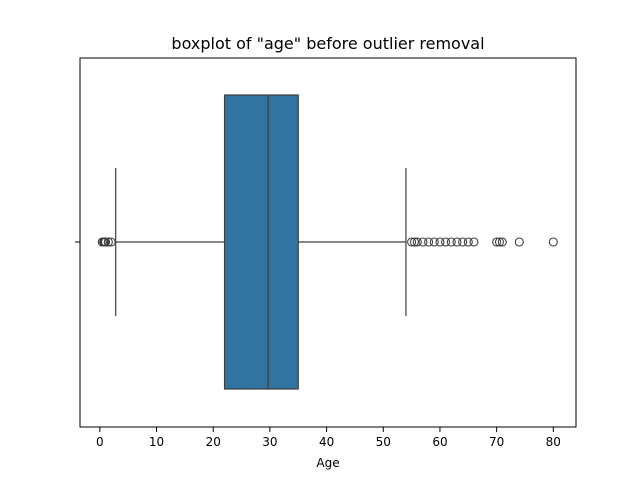 This screenshot has width=640, height=480. Describe the element at coordinates (326, 442) in the screenshot. I see `x-tick-label: 40` at that location.